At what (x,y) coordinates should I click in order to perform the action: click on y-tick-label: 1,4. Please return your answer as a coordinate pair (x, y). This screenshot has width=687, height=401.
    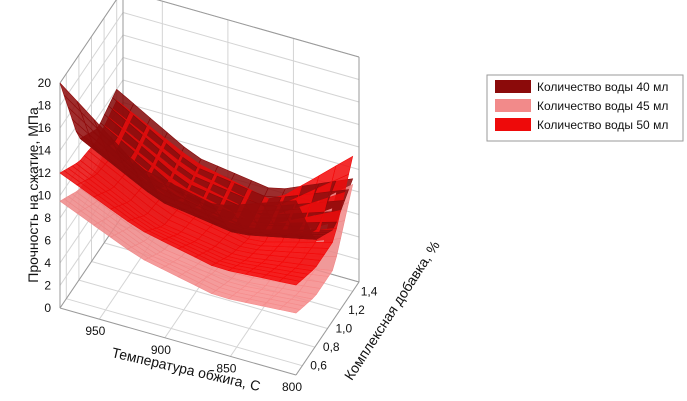
    Looking at the image, I should click on (369, 291).